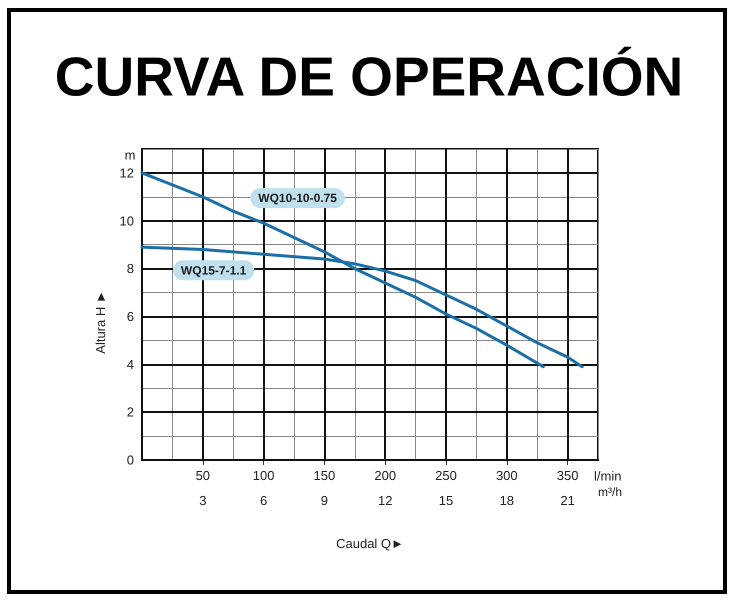  Describe the element at coordinates (610, 492) in the screenshot. I see `x2-axis-title: m³/h` at that location.